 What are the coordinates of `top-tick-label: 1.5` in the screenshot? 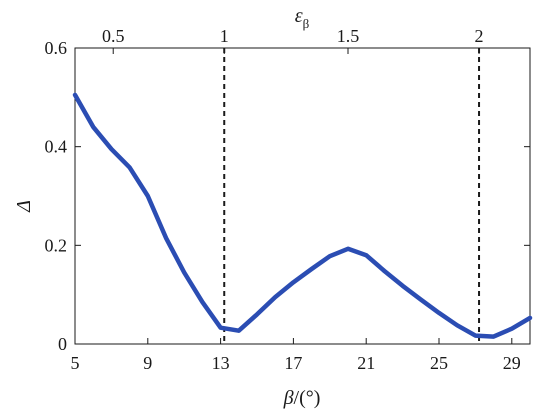 It's located at (348, 36).